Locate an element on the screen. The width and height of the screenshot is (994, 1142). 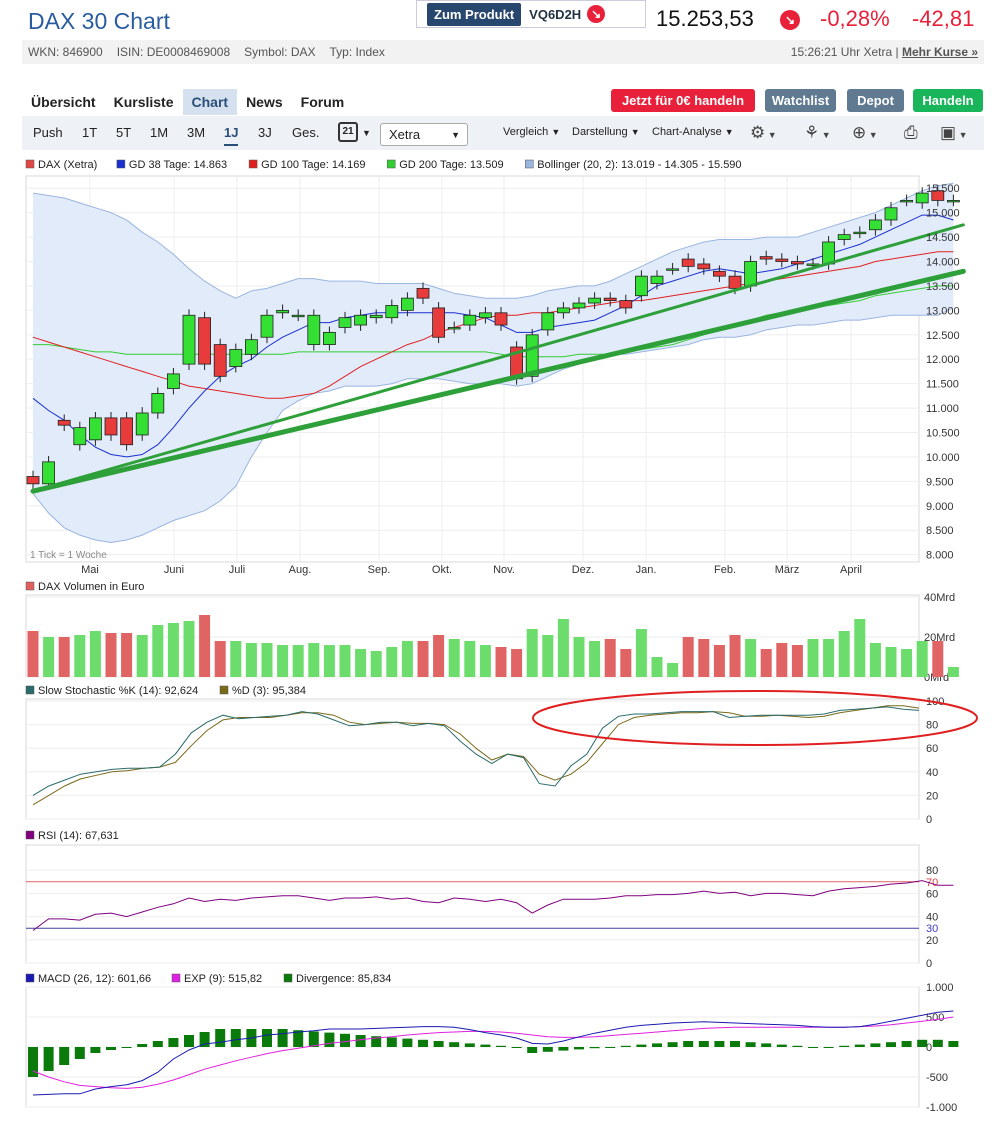
watchlist-button: Watchlist is located at coordinates (800, 100).